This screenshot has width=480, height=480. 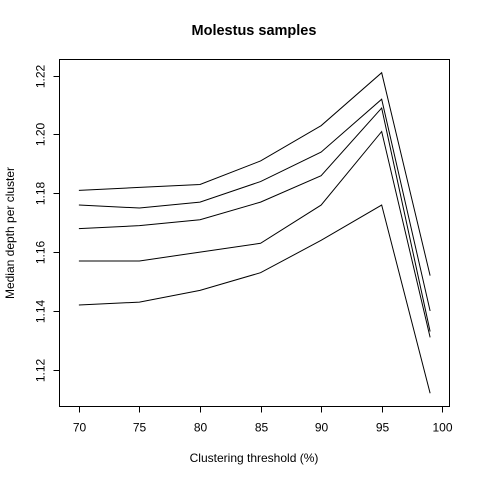 What do you see at coordinates (442, 428) in the screenshot?
I see `x-tick-label: 100` at bounding box center [442, 428].